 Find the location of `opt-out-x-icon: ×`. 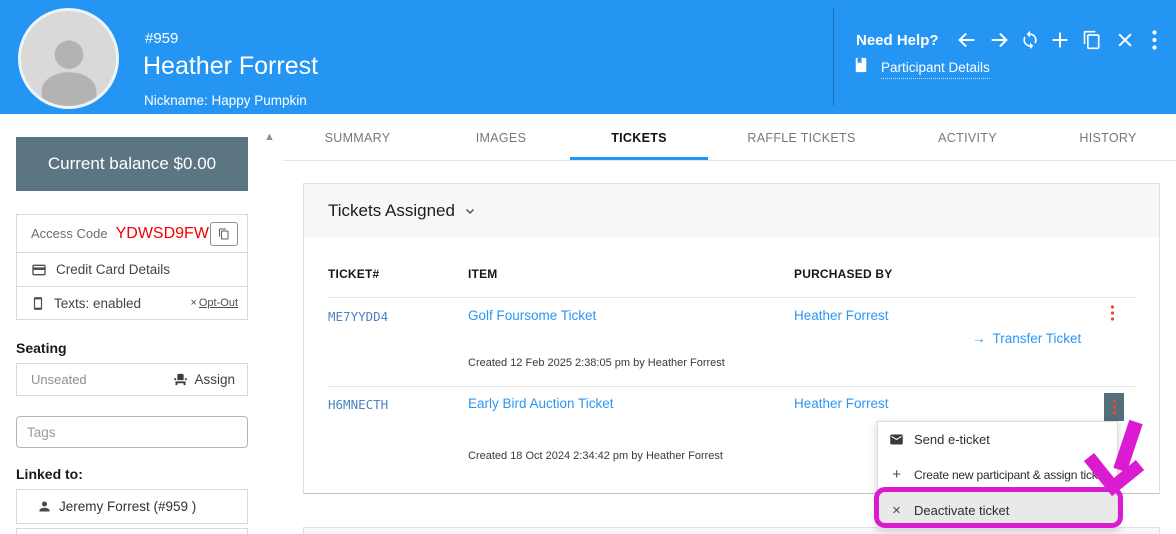

opt-out-x-icon: × is located at coordinates (193, 303).